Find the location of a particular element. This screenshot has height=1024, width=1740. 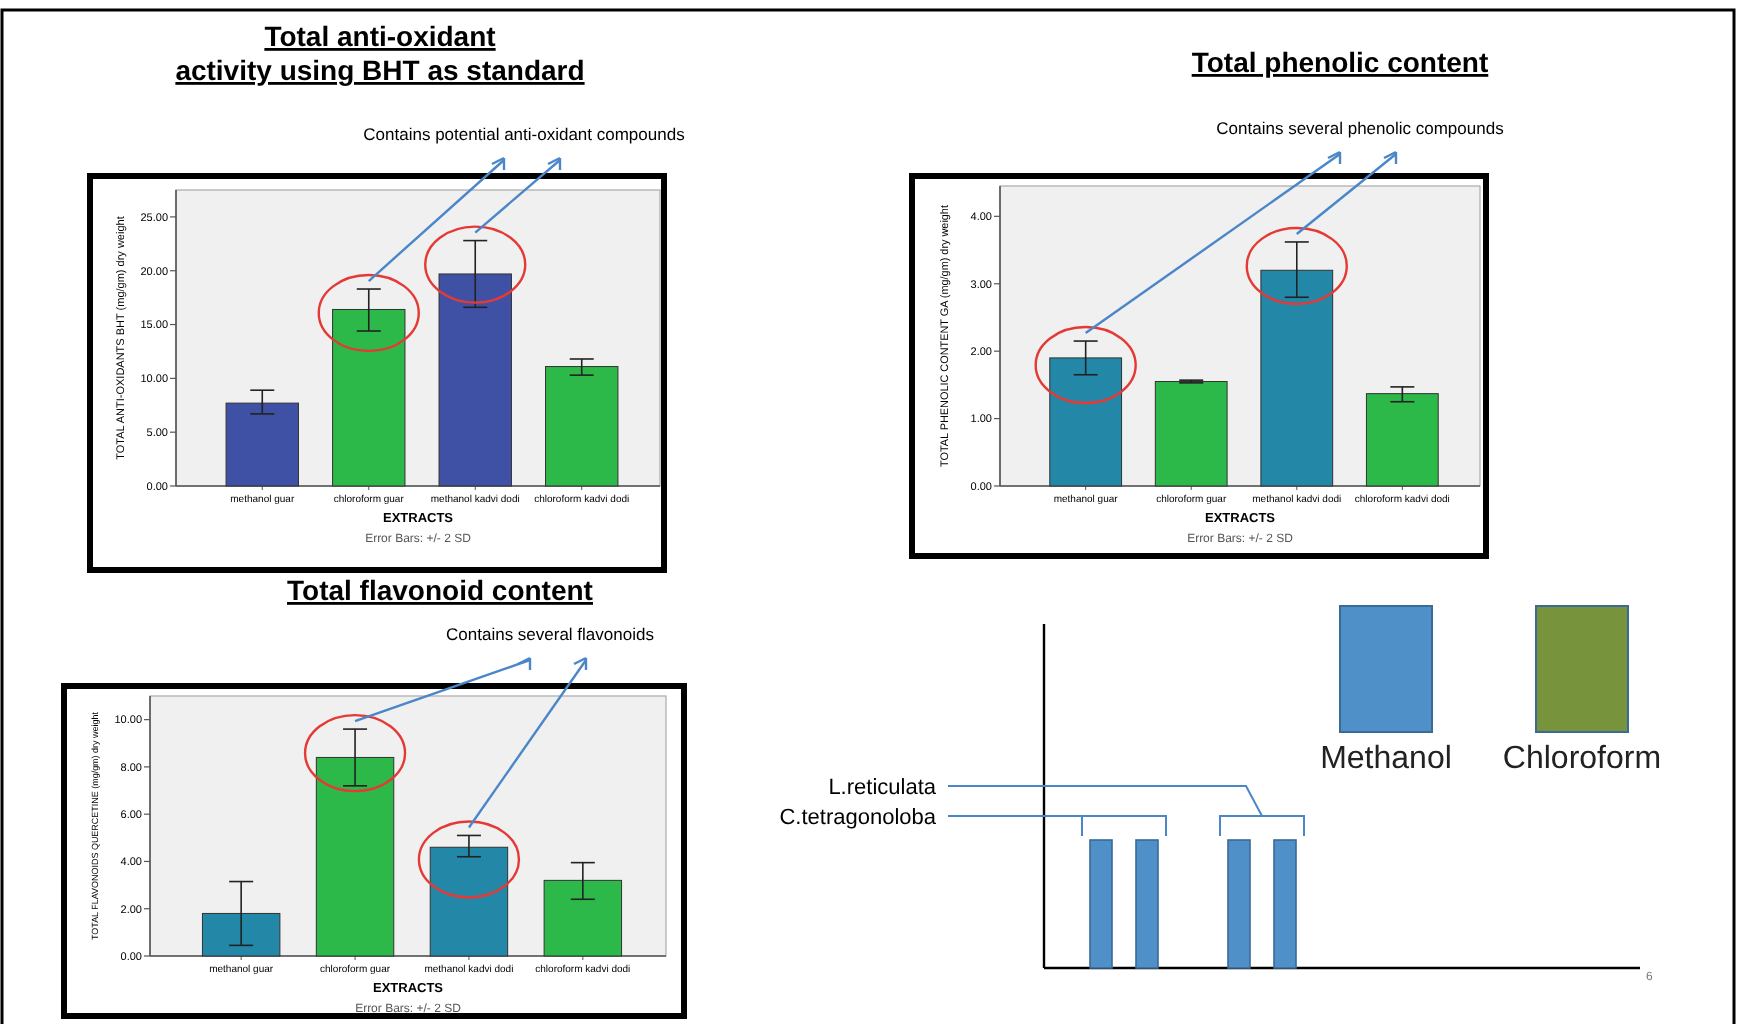

chart-subtitle: Contains potential anti-oxidant compounds is located at coordinates (524, 134).